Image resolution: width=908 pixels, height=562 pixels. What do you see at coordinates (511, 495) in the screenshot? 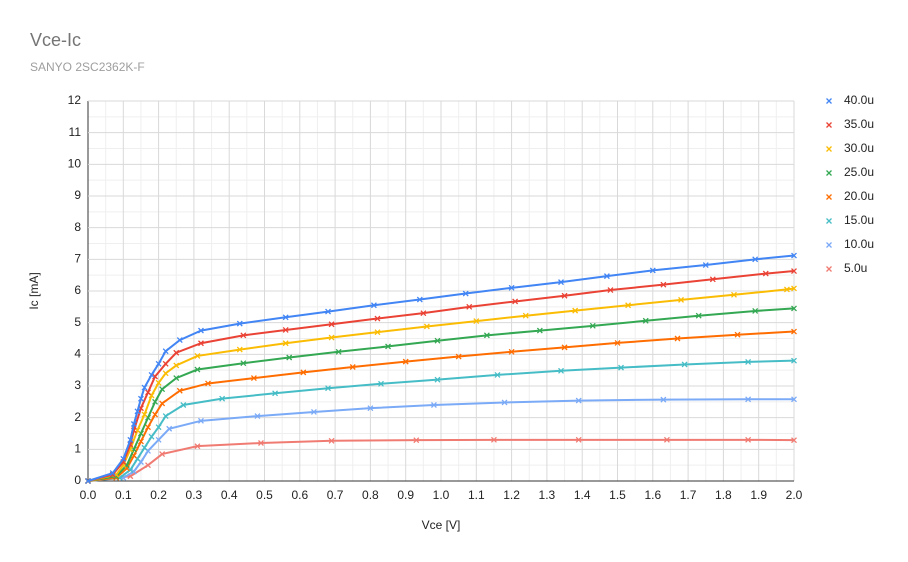
I see `x-tick-label: 1.2` at bounding box center [511, 495].